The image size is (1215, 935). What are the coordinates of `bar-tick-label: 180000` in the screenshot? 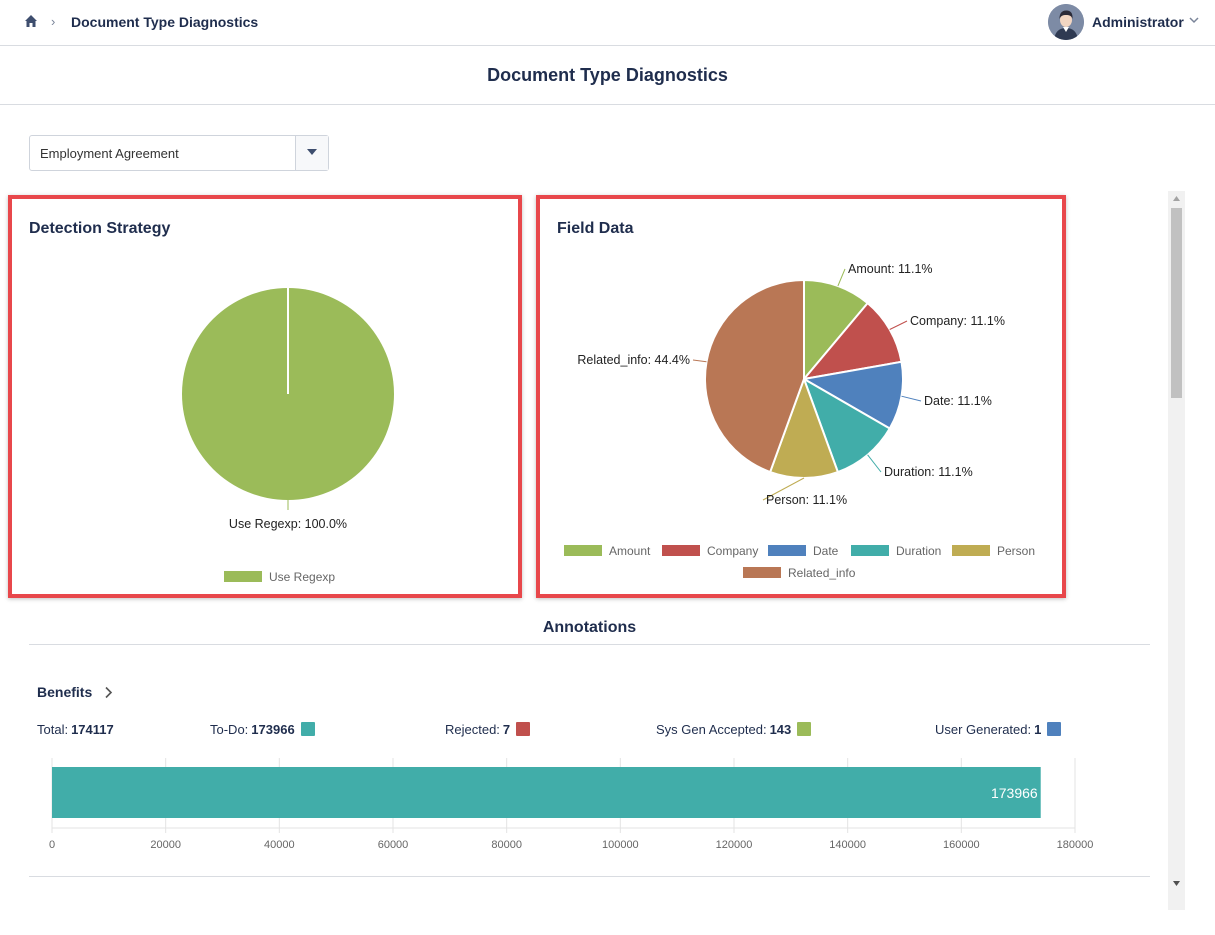 It's located at (1075, 845).